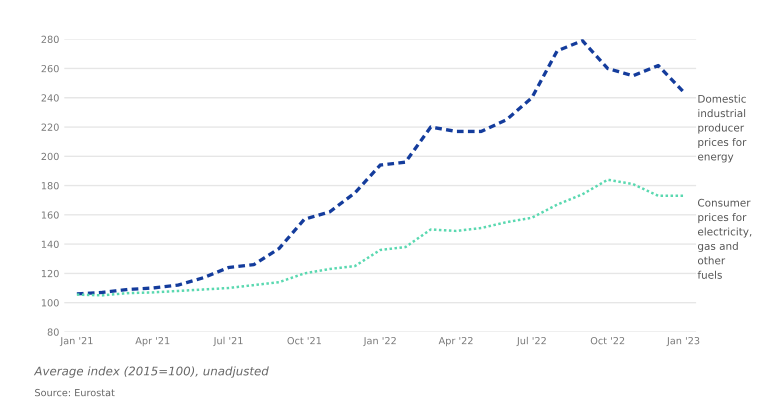 This screenshot has width=765, height=417. Describe the element at coordinates (50, 274) in the screenshot. I see `y-tick-label: 120` at that location.